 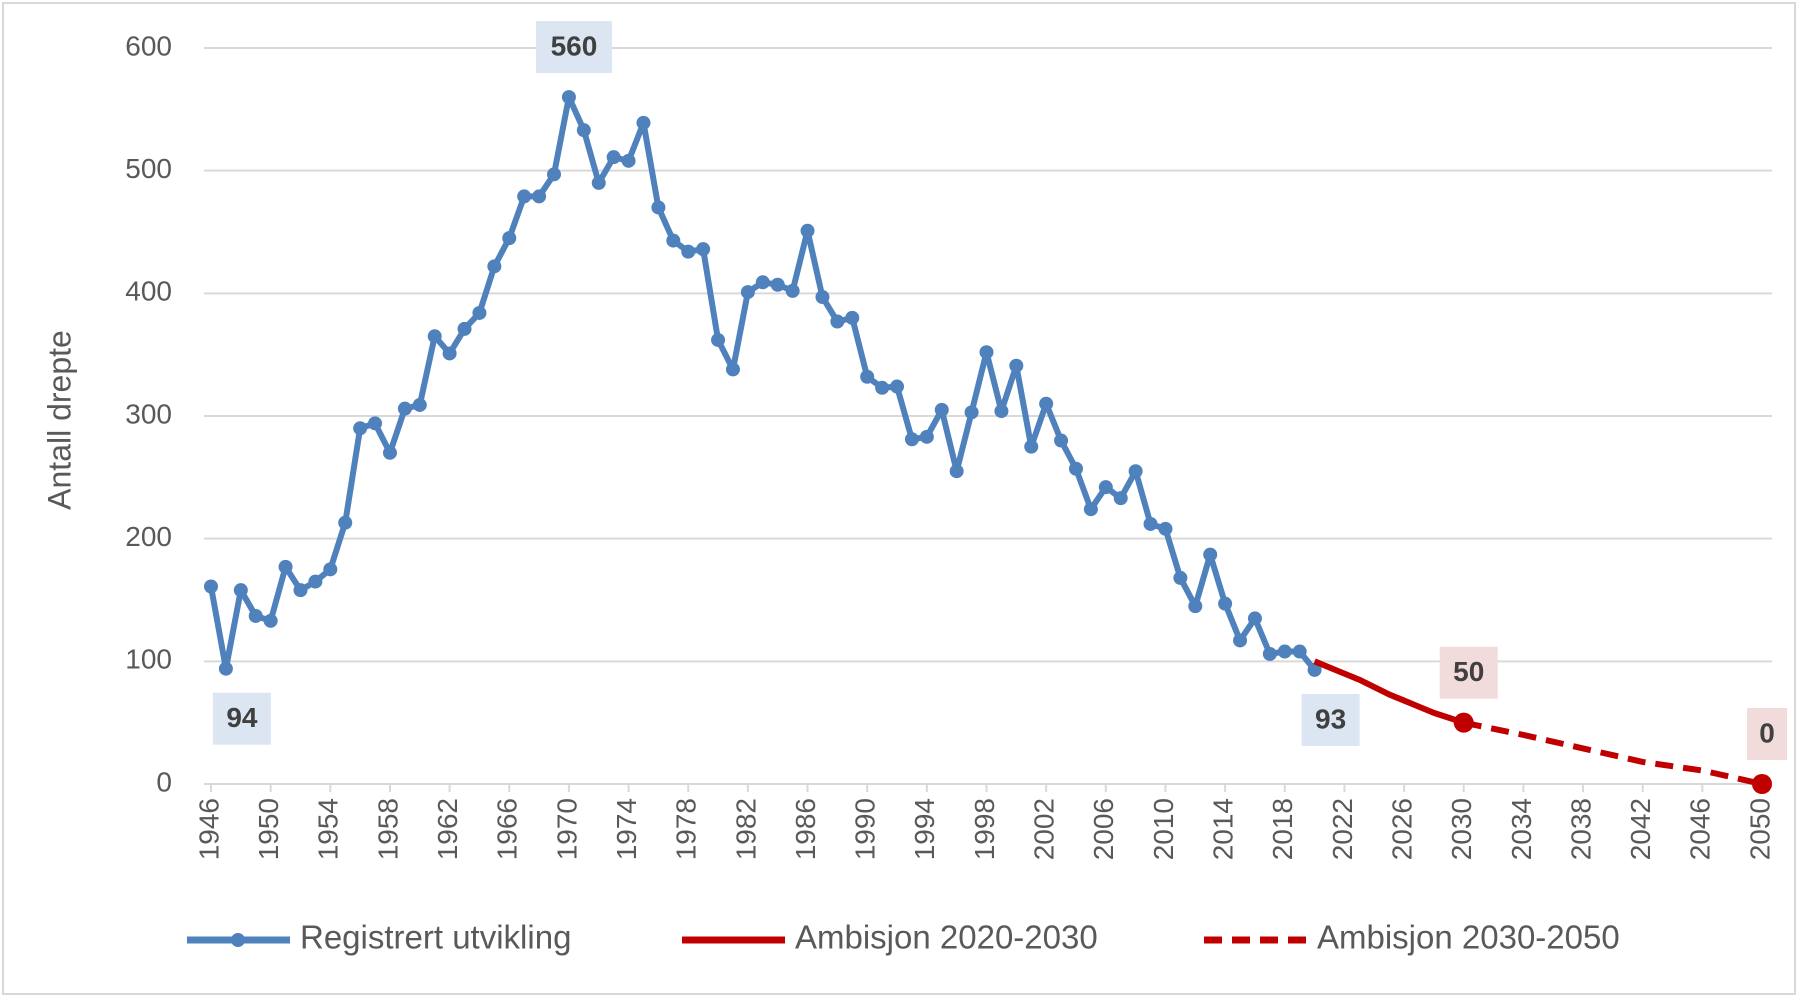 I want to click on x-tick-label: 2030, so click(x=1461, y=829).